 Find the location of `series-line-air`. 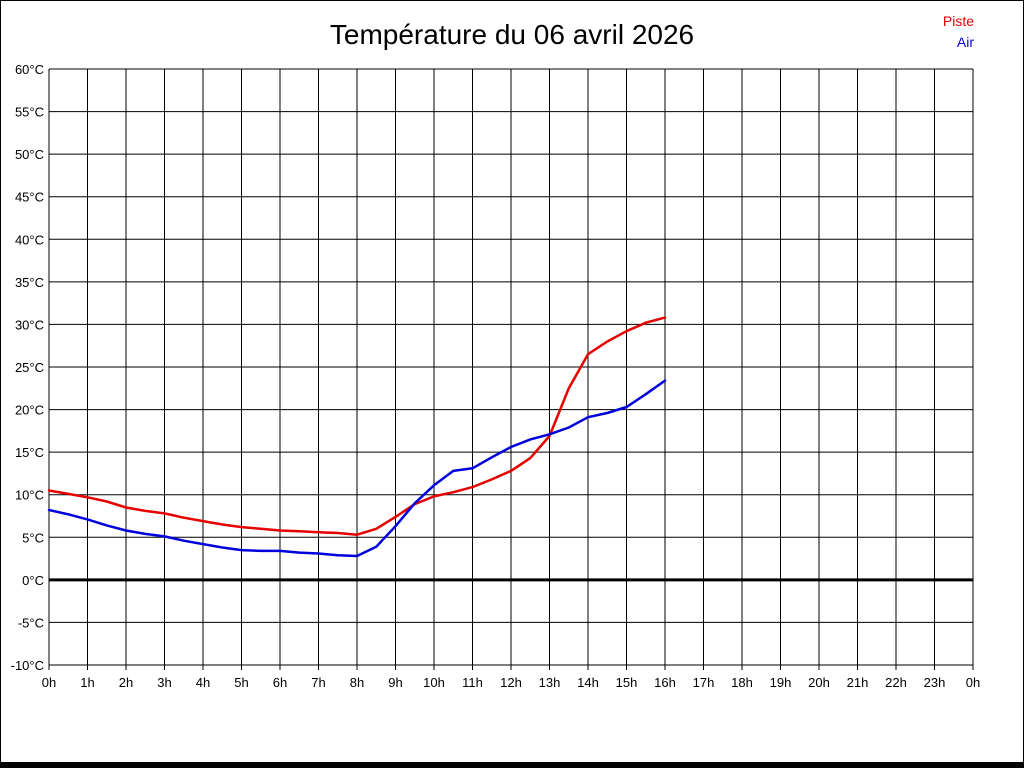

series-line-air is located at coordinates (357, 468).